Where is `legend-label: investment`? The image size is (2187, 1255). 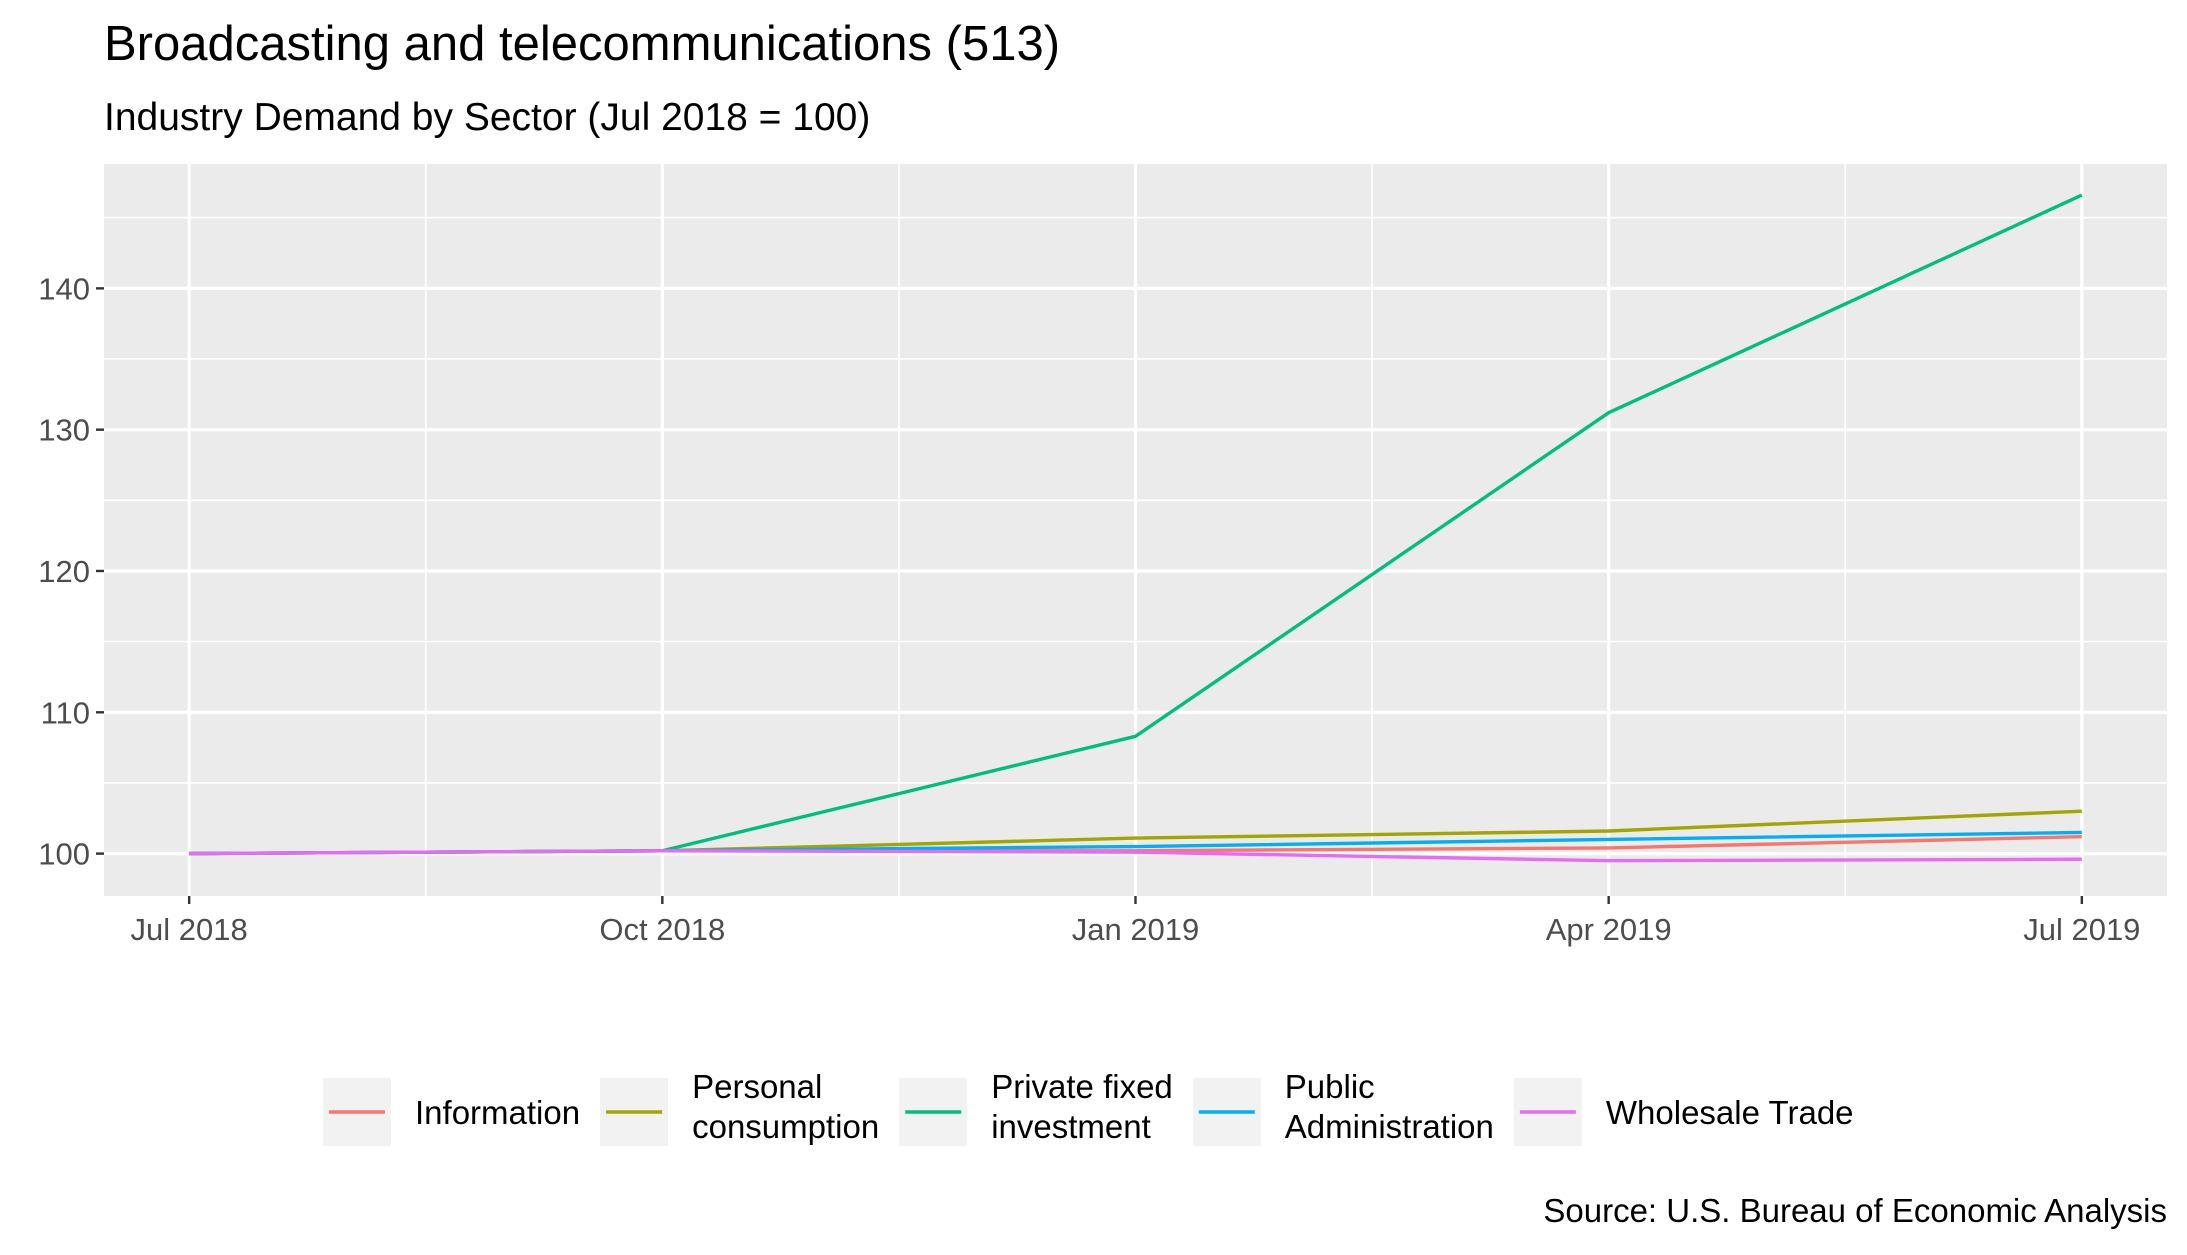
legend-label: investment is located at coordinates (1071, 1126).